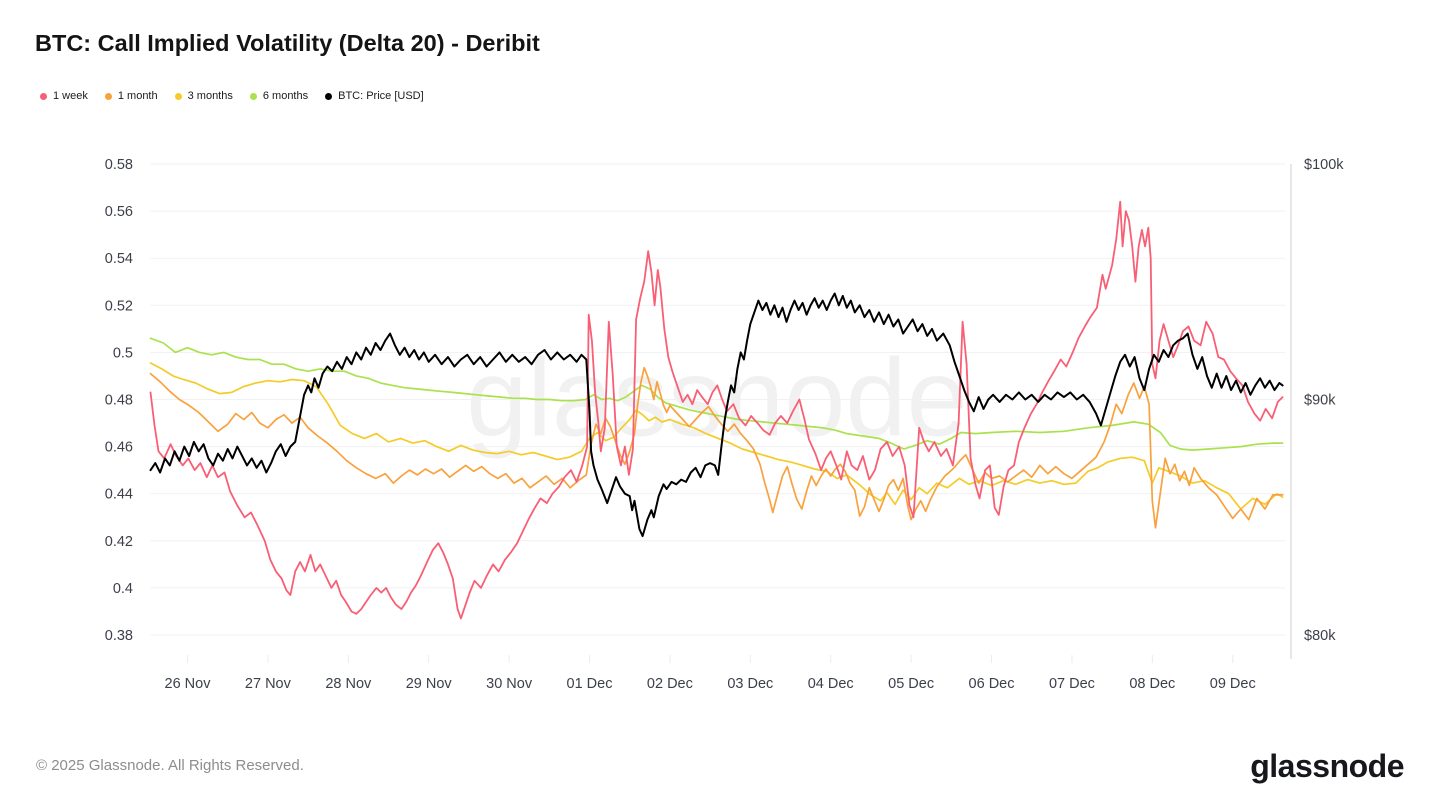 The width and height of the screenshot is (1440, 810). I want to click on legend-item-label: 6 months, so click(285, 96).